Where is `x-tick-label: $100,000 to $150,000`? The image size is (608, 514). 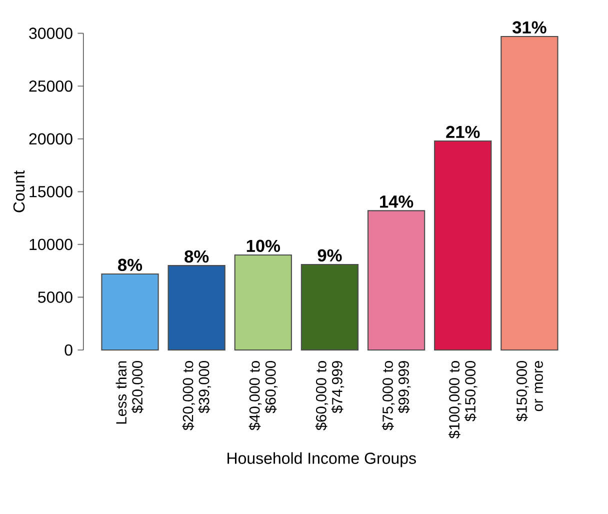
x-tick-label: $100,000 to $150,000 is located at coordinates (463, 399).